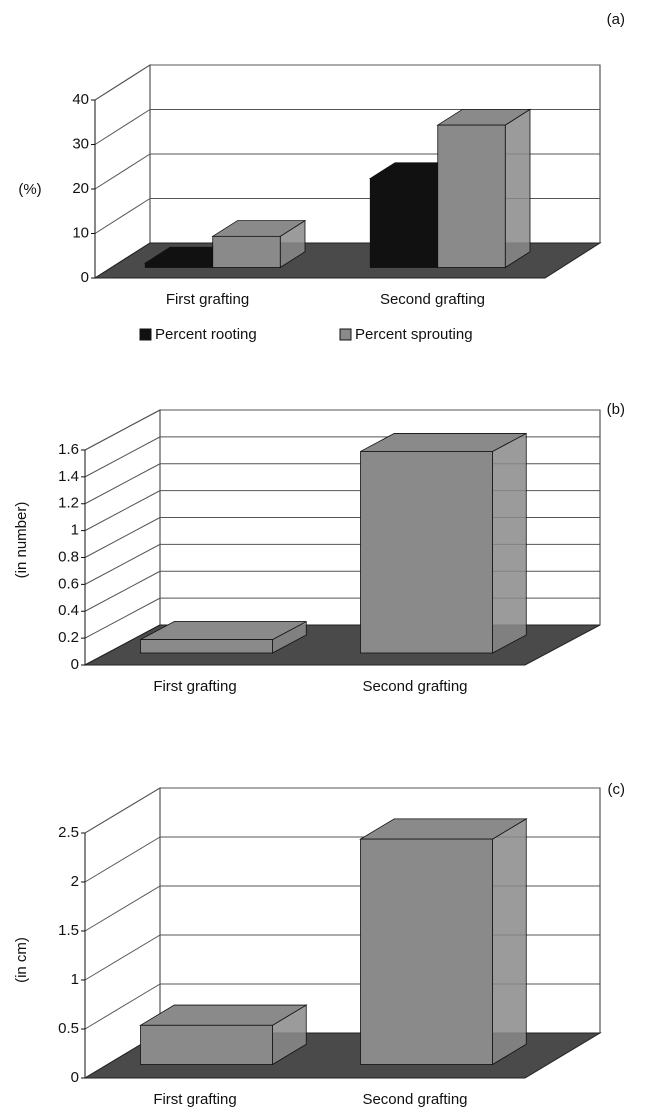 Image resolution: width=645 pixels, height=1113 pixels. Describe the element at coordinates (206, 334) in the screenshot. I see `legend-label: Percent rooting` at that location.